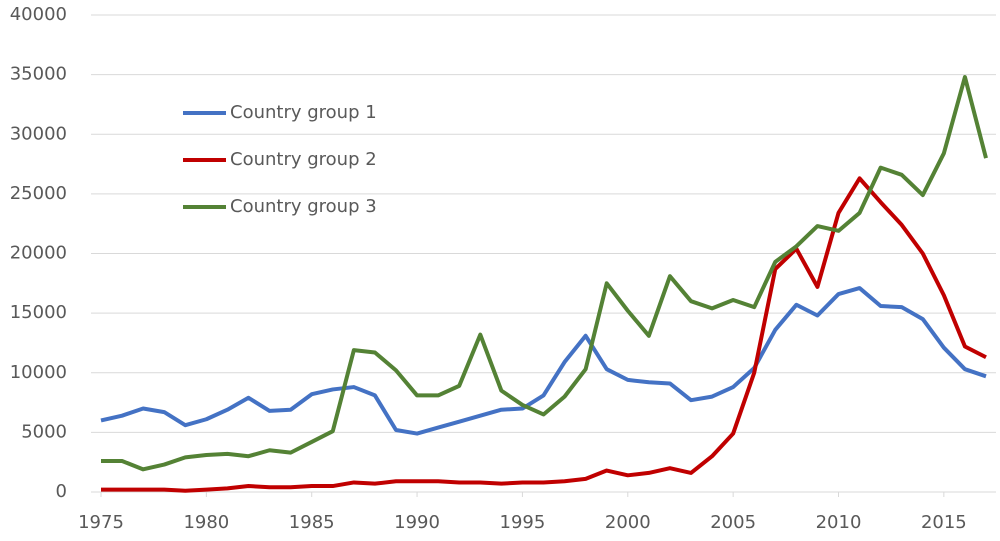 Image resolution: width=1000 pixels, height=541 pixels. Describe the element at coordinates (38, 253) in the screenshot. I see `y-tick-label: 20000` at that location.